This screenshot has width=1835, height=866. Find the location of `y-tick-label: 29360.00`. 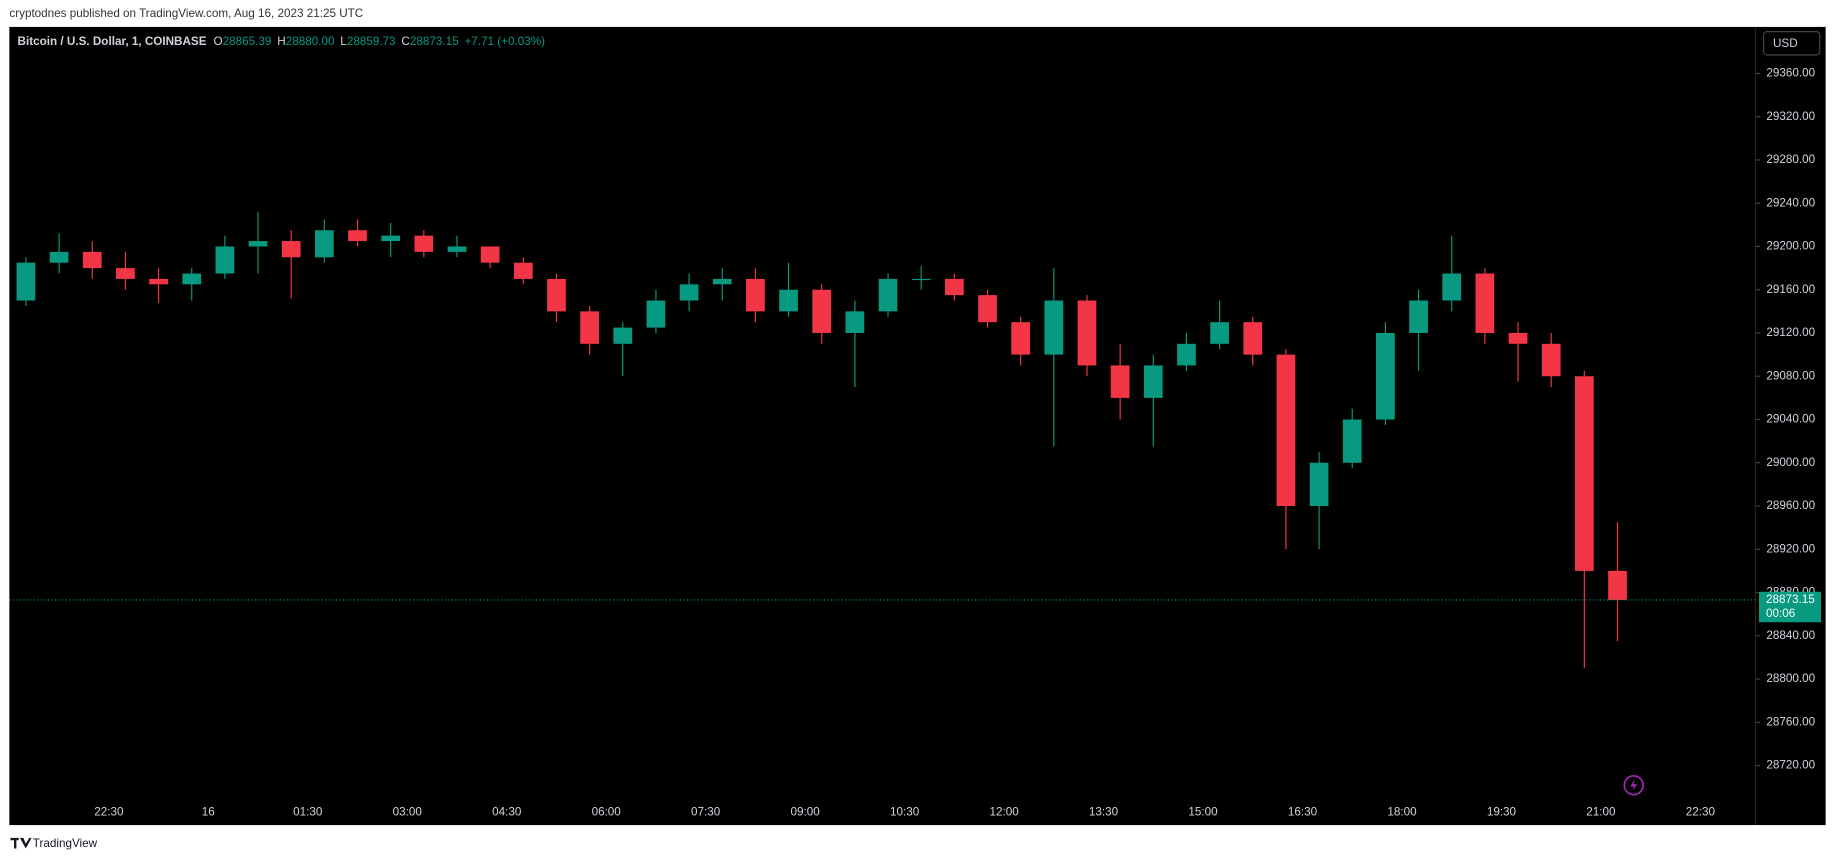

y-tick-label: 29360.00 is located at coordinates (1790, 73).